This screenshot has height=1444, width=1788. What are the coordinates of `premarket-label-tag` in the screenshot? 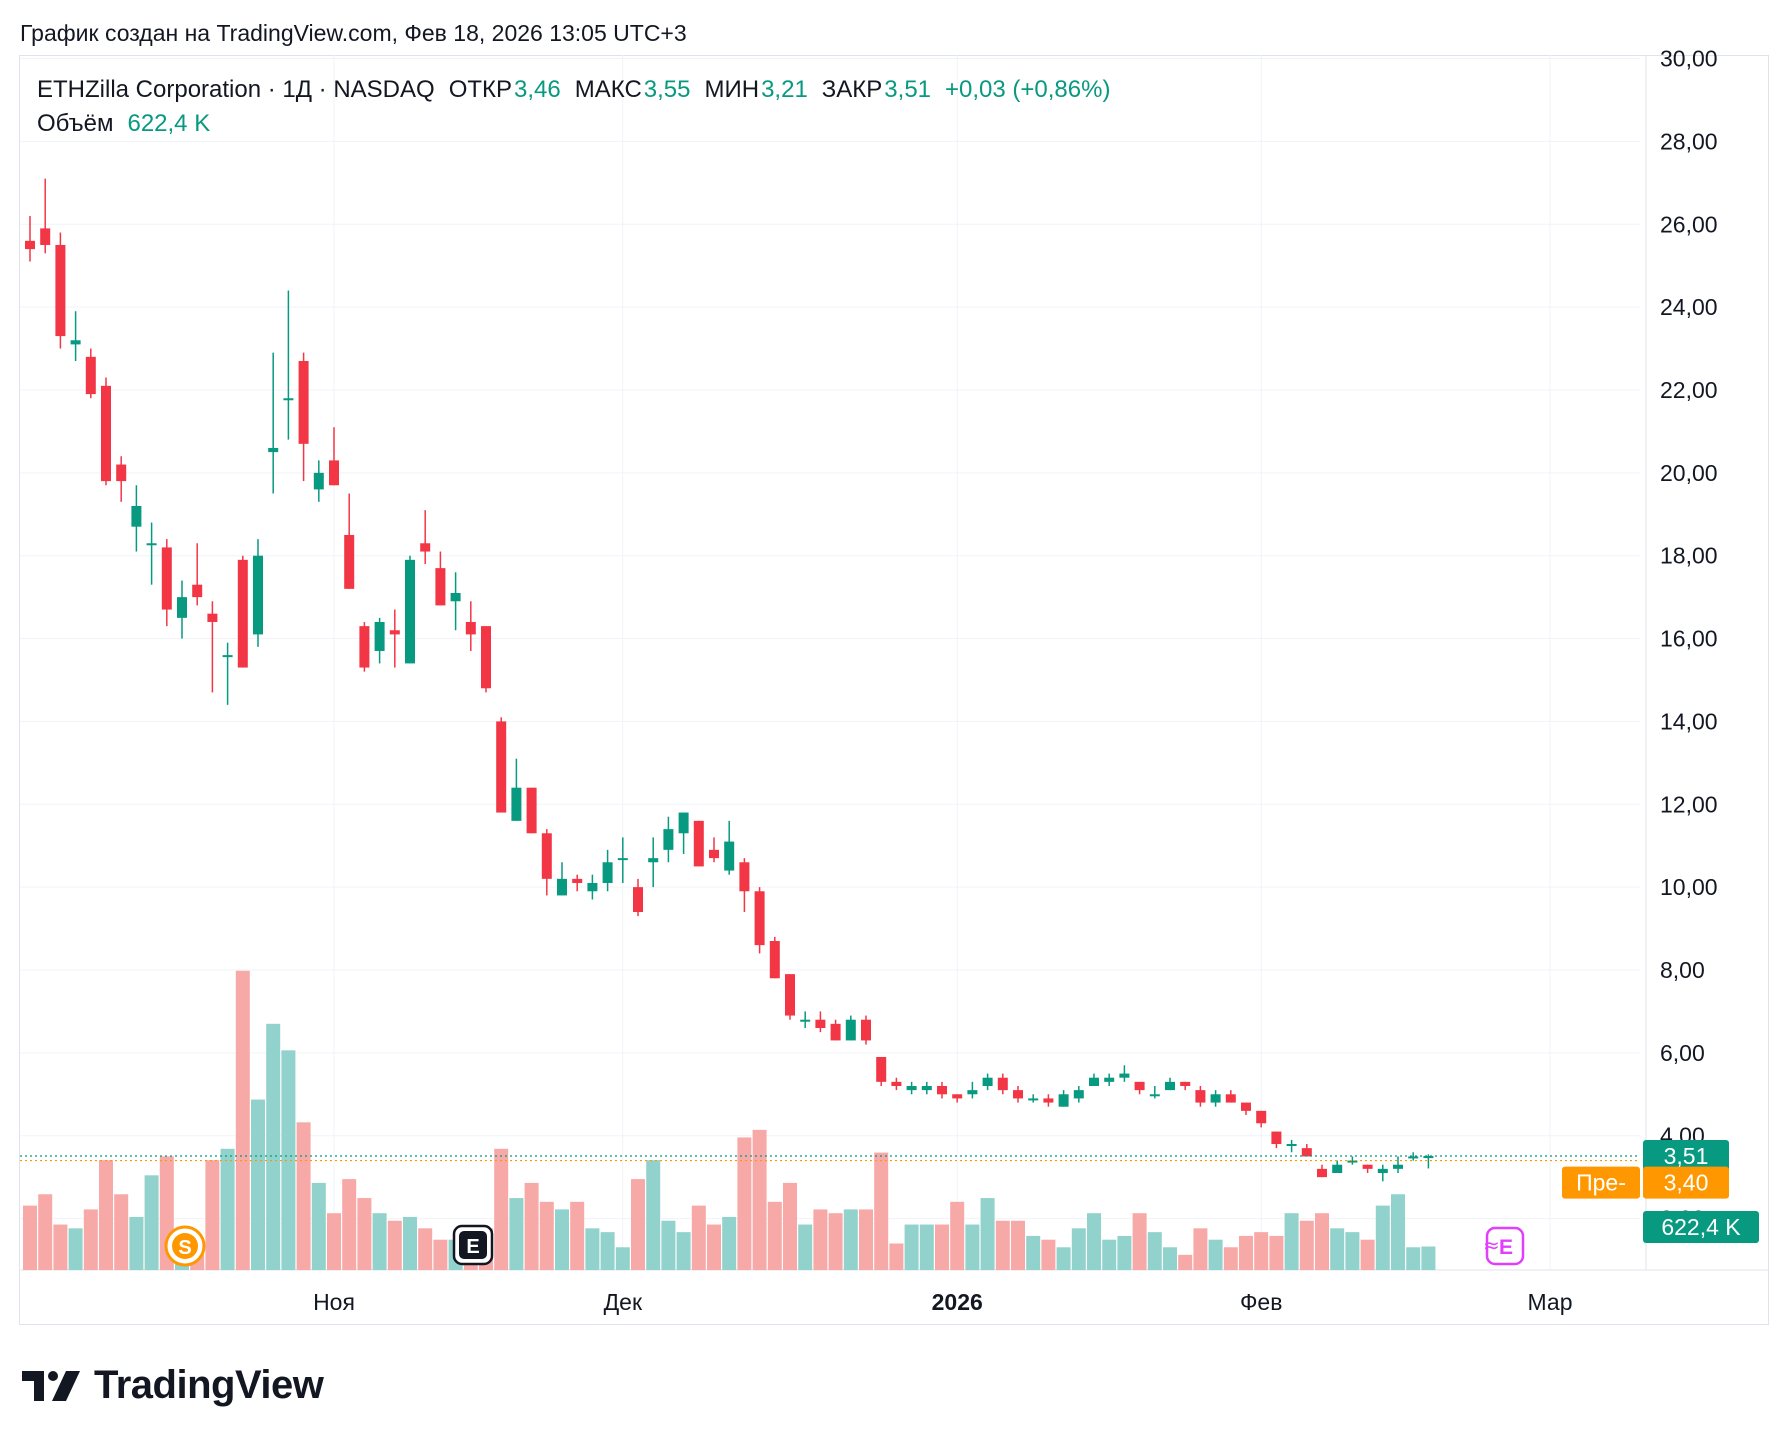 It's located at (1601, 1182).